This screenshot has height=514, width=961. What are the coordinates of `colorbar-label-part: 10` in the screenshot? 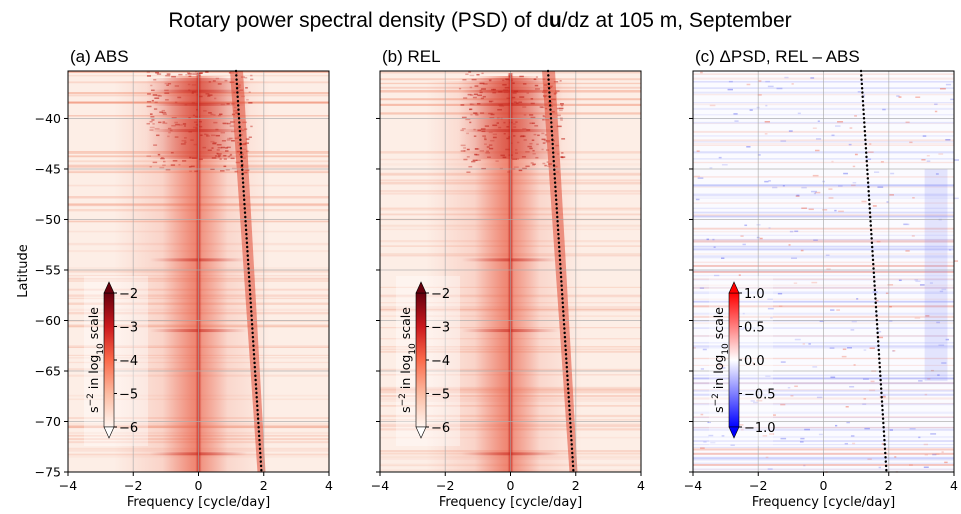 It's located at (101, 349).